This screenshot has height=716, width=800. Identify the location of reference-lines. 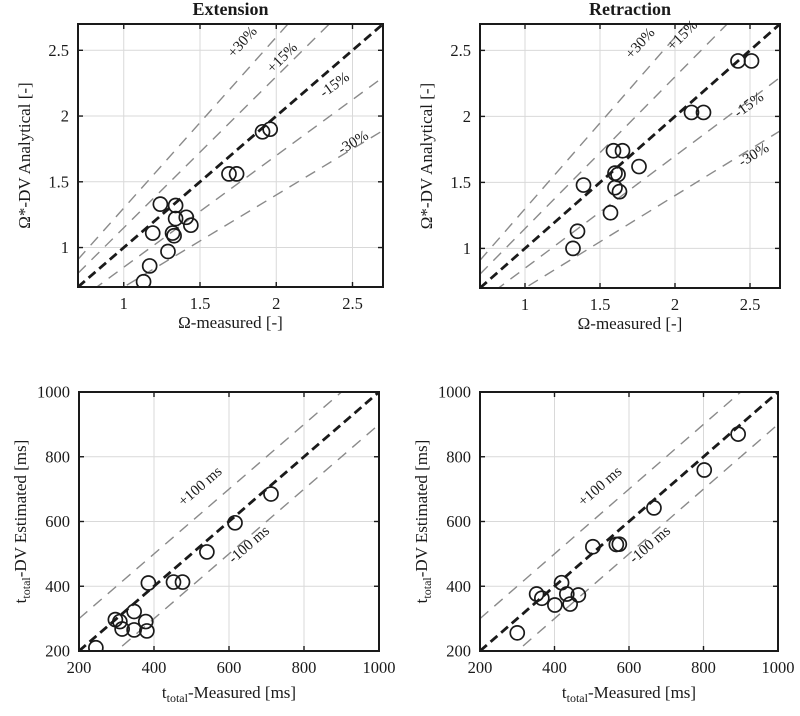
(629, 521).